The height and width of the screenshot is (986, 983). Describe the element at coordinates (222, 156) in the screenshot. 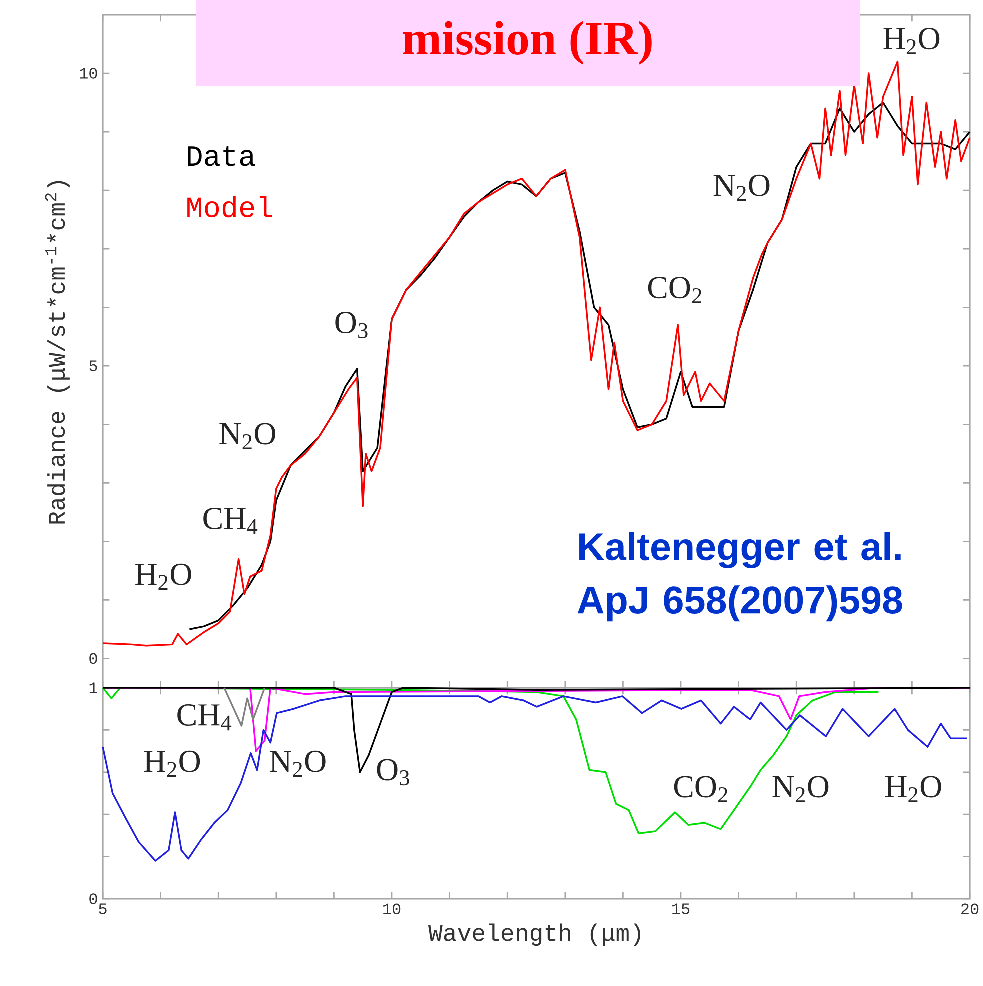

I see `text: Data` at that location.